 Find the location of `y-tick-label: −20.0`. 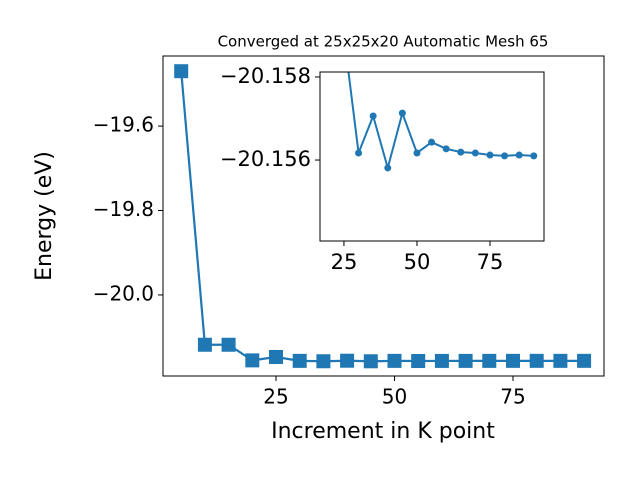

y-tick-label: −20.0 is located at coordinates (123, 293).